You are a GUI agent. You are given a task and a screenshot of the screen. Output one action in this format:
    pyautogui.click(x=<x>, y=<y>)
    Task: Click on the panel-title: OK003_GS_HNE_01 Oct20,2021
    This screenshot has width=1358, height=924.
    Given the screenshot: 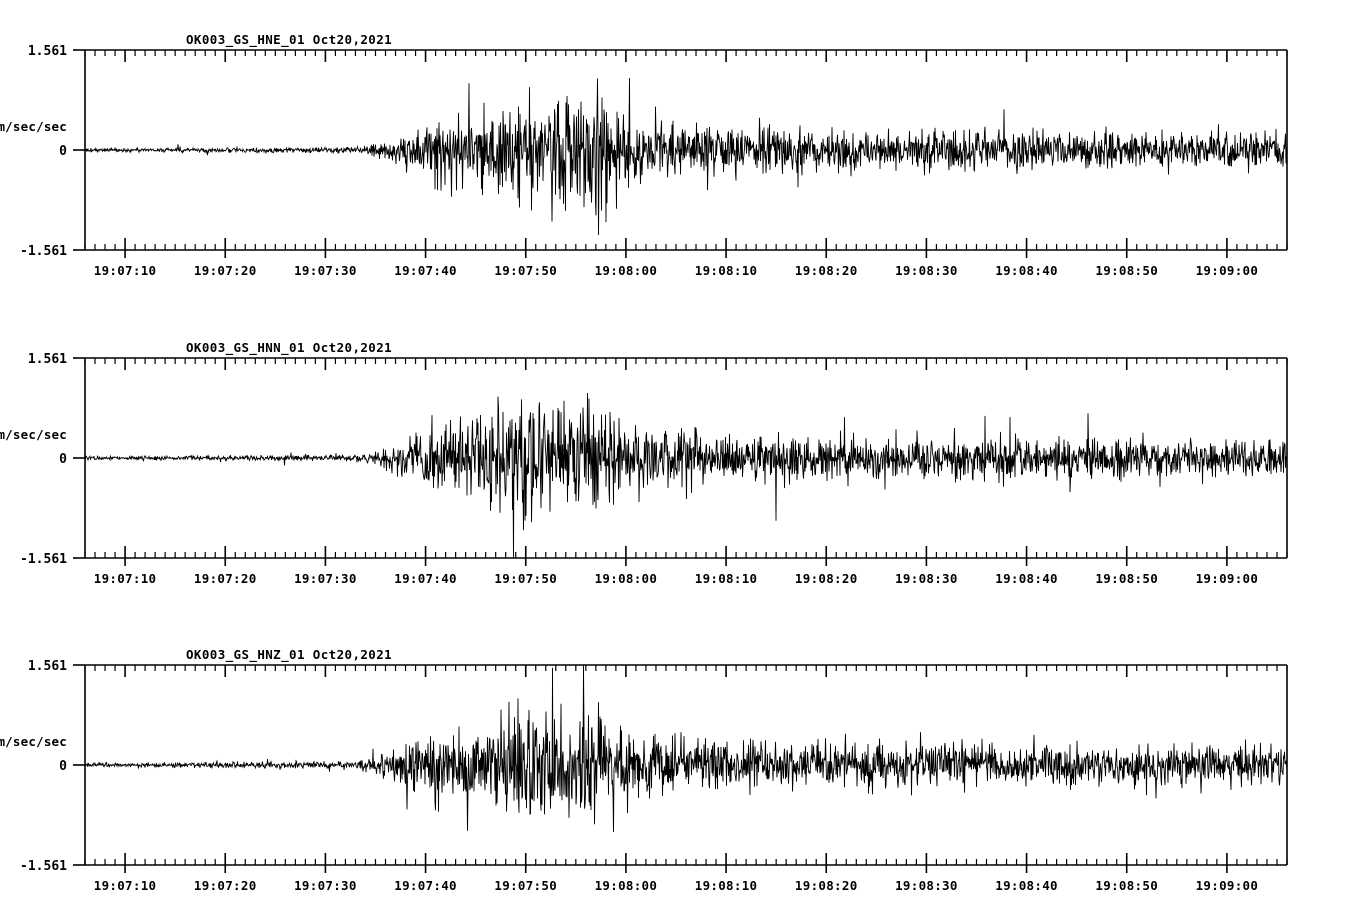 What is the action you would take?
    pyautogui.click(x=289, y=40)
    